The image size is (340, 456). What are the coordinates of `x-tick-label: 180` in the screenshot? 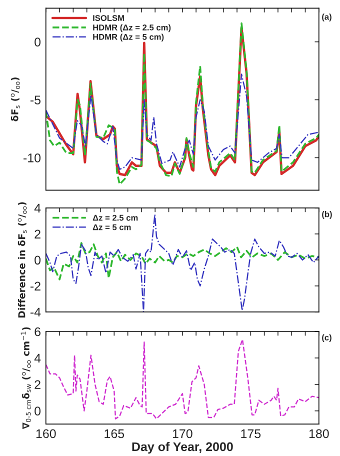 It's located at (319, 433).